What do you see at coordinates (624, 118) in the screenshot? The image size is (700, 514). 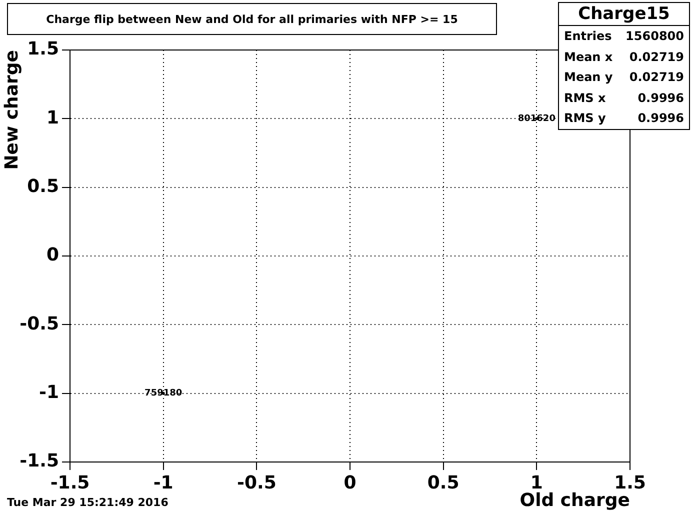 I see `text: RMS y 0.9996` at bounding box center [624, 118].